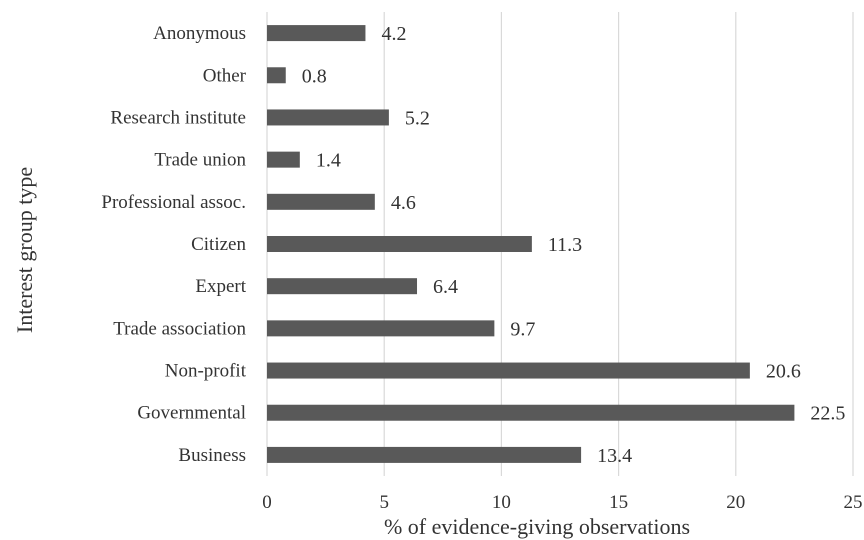 This screenshot has height=540, width=864. Describe the element at coordinates (267, 502) in the screenshot. I see `x-tick-label: 0` at that location.